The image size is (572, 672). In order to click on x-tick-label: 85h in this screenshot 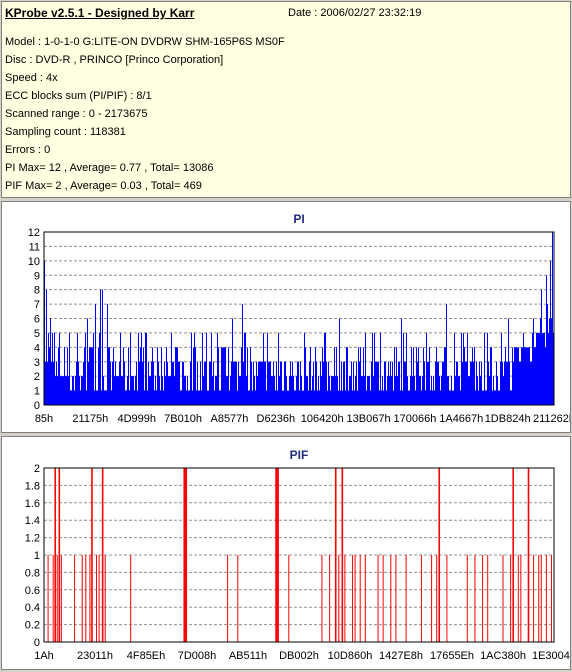, I will do `click(44, 419)`.